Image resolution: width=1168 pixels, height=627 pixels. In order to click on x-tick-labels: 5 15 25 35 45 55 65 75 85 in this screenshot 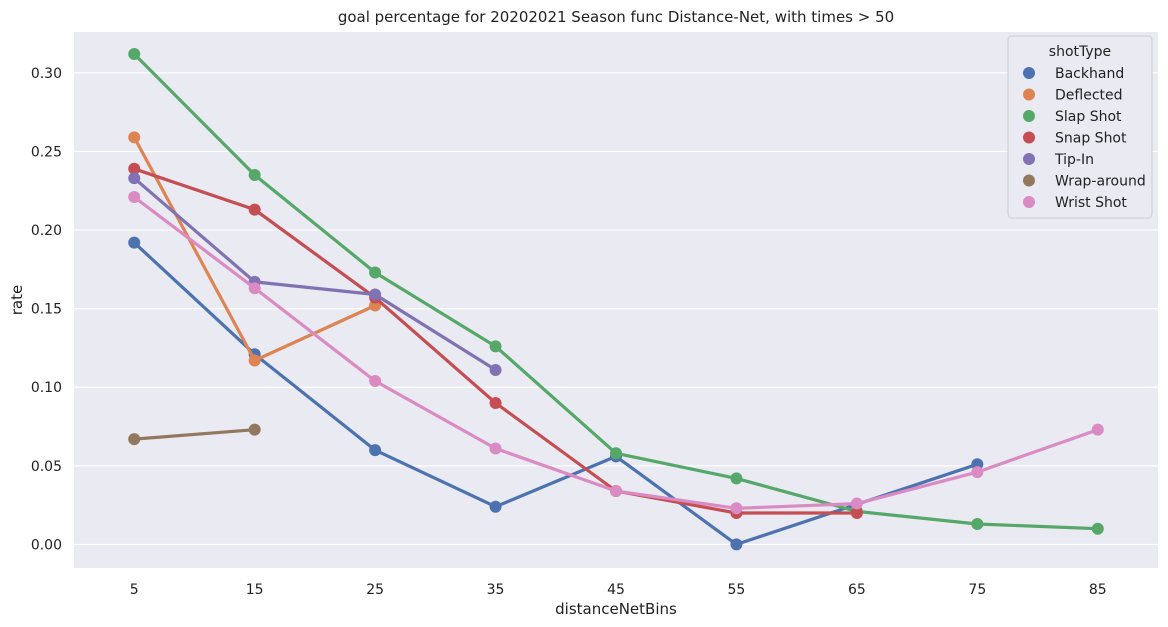, I will do `click(618, 590)`.